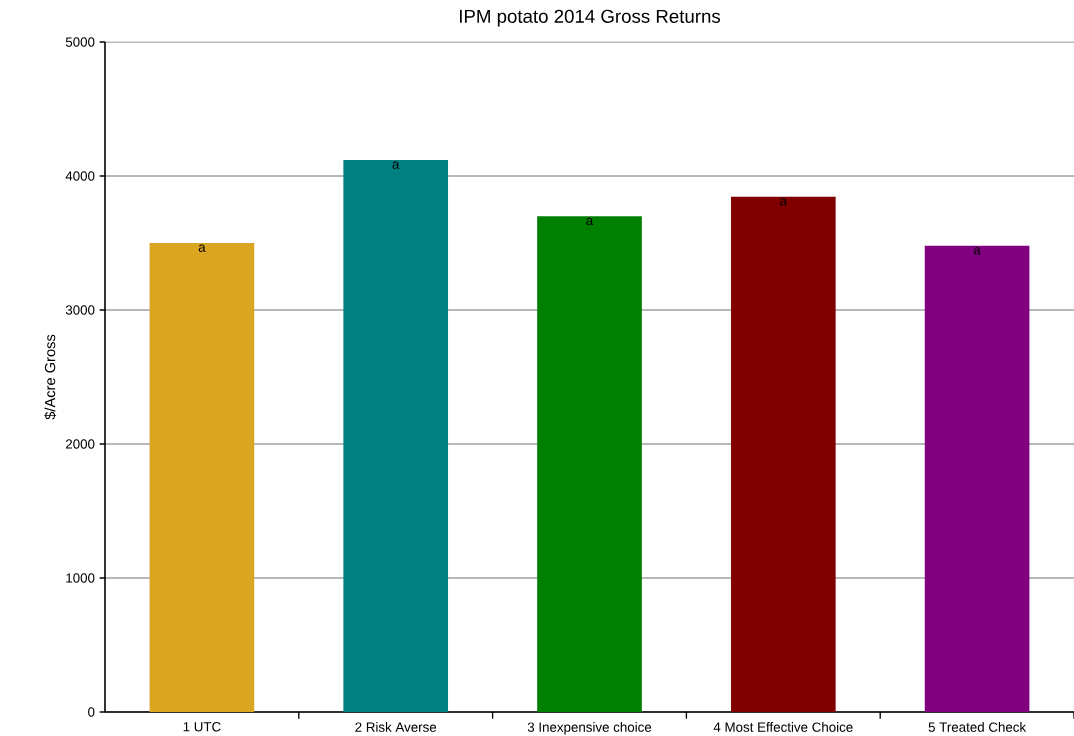  I want to click on y-tick-label: 4000, so click(80, 176).